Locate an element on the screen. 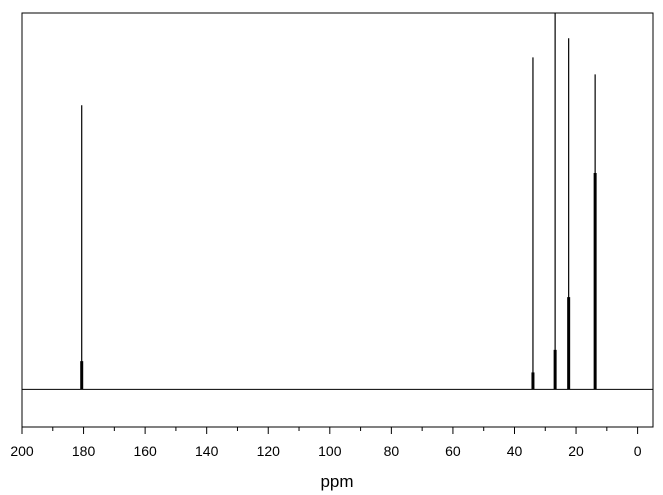 The width and height of the screenshot is (663, 495). x-tick-label-100: 100 is located at coordinates (330, 451).